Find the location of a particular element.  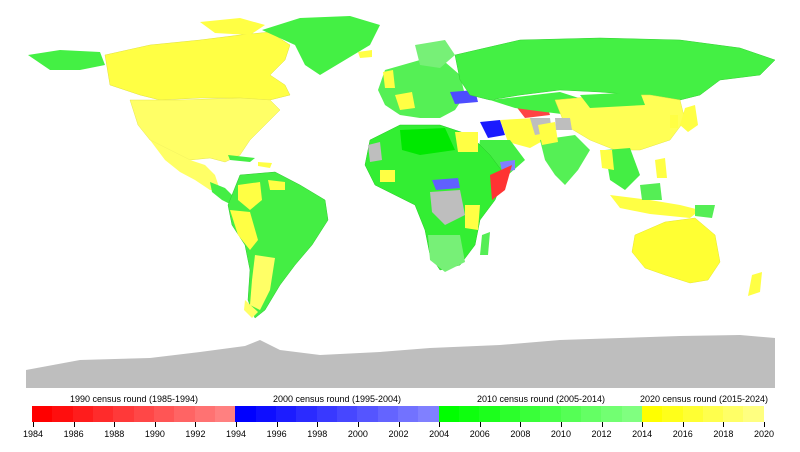

region-southeast-asia is located at coordinates (622, 169).